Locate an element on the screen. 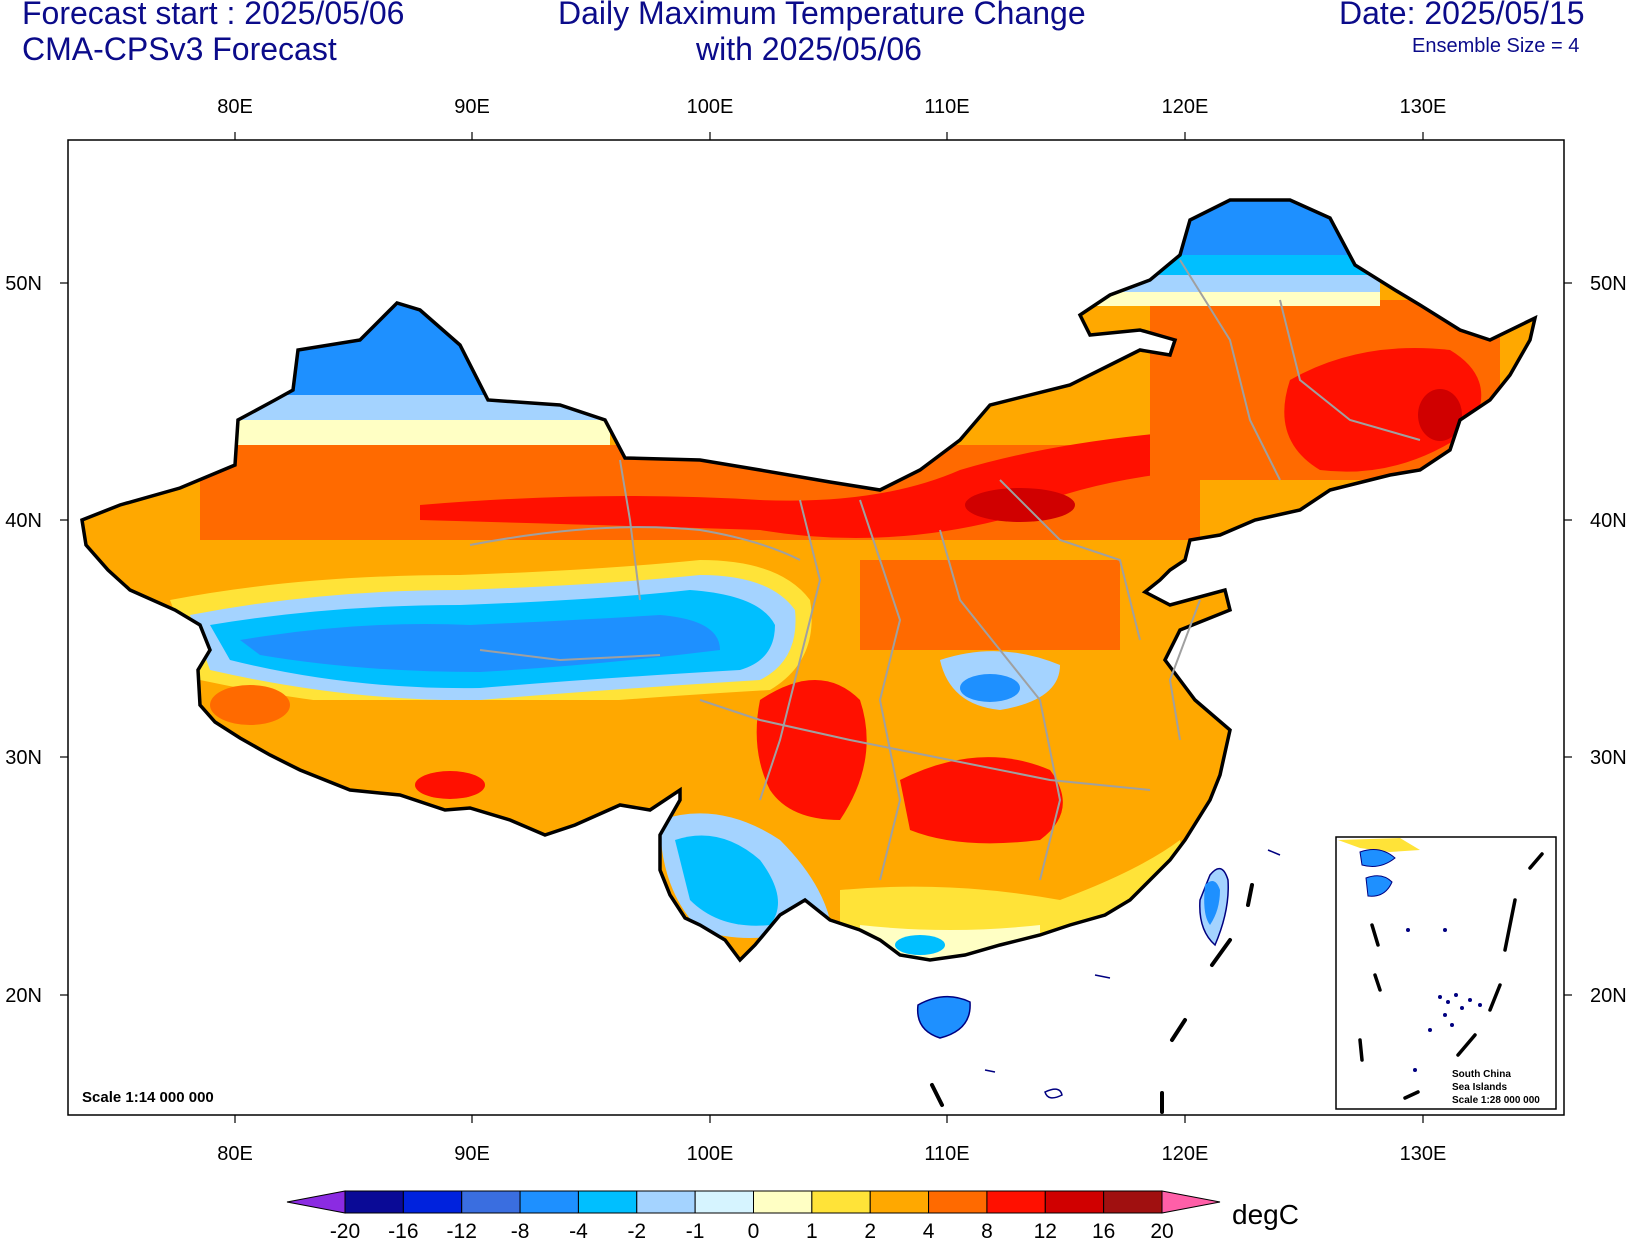 The height and width of the screenshot is (1241, 1632). colorbar: -20 -16 -12 -8 -4 -2 -1 0 1 2 4 8 12 16 20 degC is located at coordinates (792, 1215).